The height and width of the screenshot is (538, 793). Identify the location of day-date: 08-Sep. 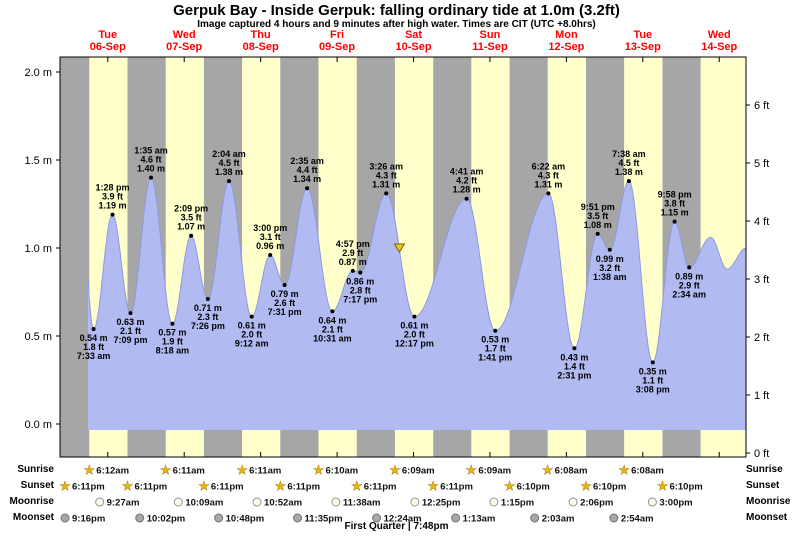
(261, 47).